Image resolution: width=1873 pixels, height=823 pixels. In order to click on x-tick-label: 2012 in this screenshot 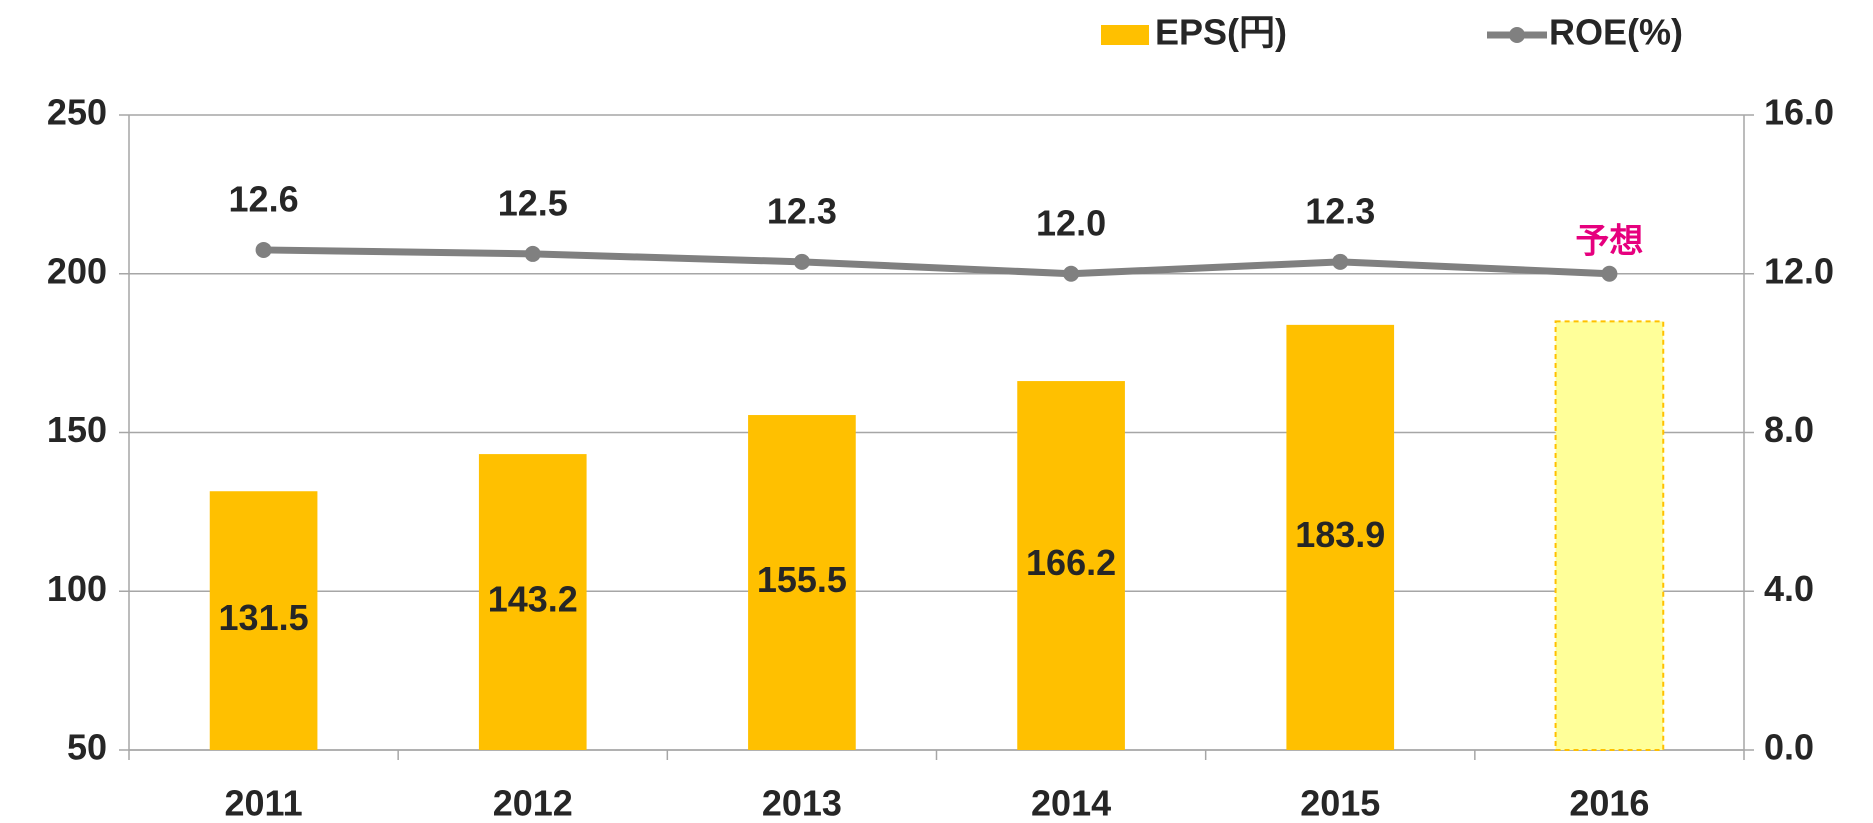, I will do `click(533, 803)`.